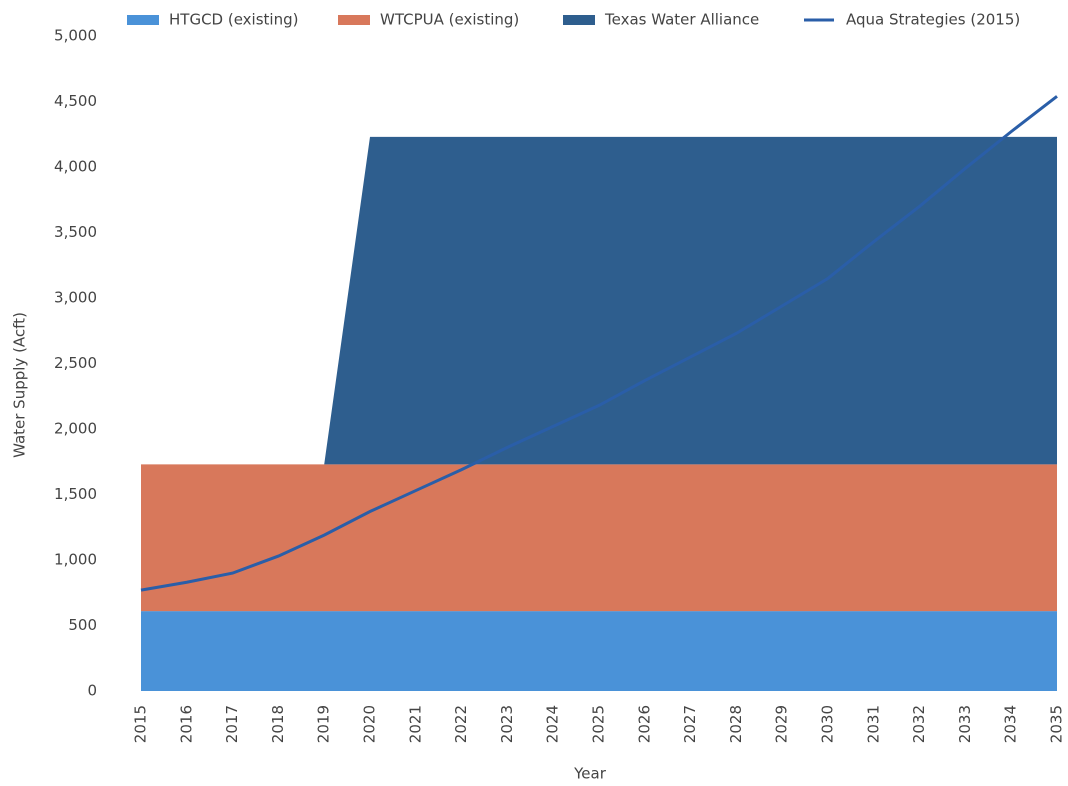 This screenshot has height=786, width=1068. I want to click on x-tick-label: 2017, so click(232, 724).